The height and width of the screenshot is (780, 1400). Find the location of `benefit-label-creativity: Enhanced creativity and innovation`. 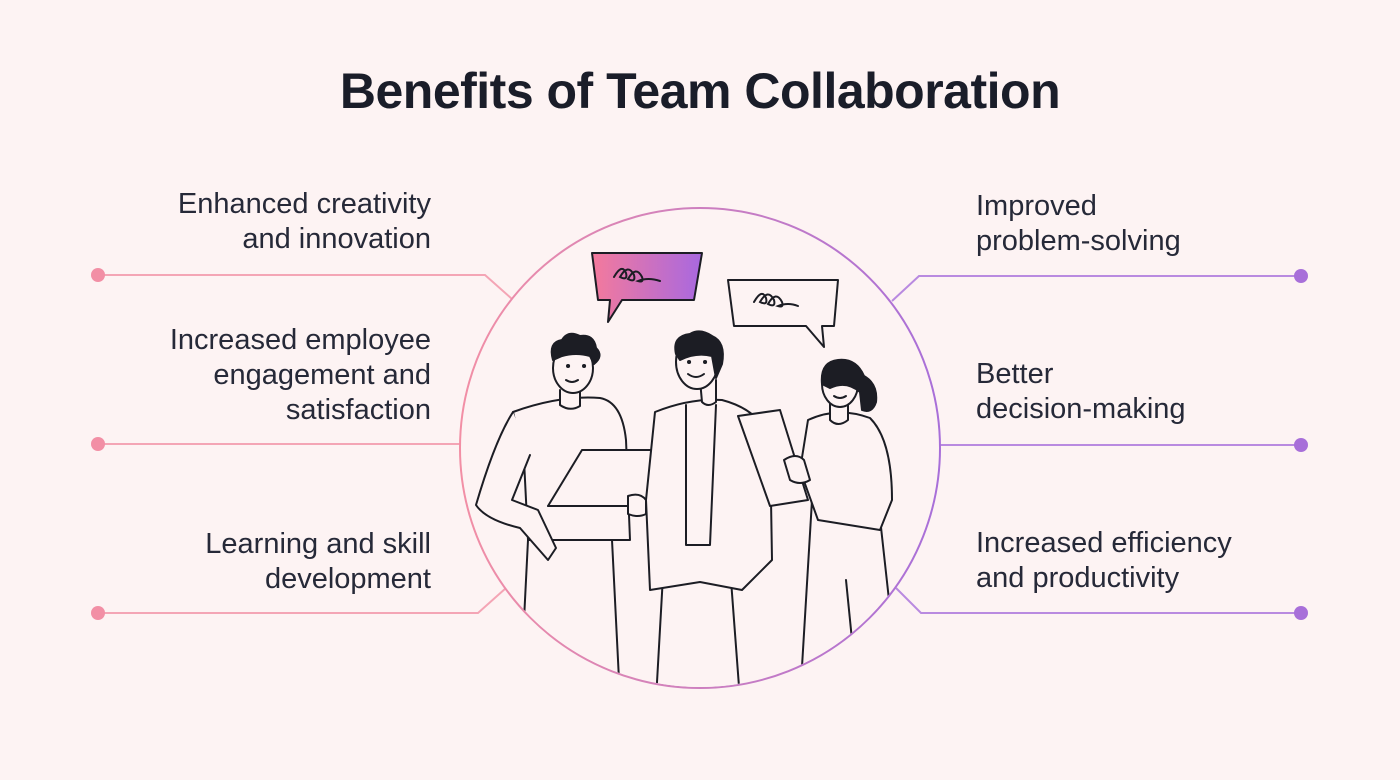

benefit-label-creativity: Enhanced creativity and innovation is located at coordinates (304, 221).